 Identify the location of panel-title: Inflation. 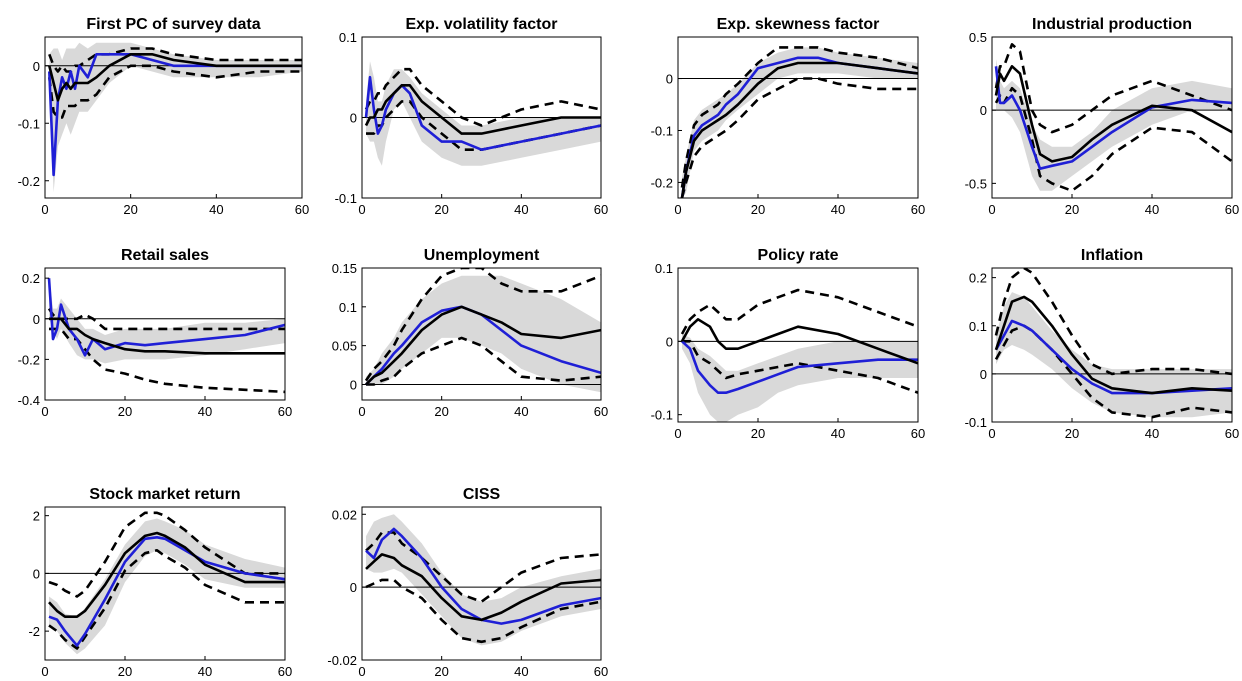
(1112, 255).